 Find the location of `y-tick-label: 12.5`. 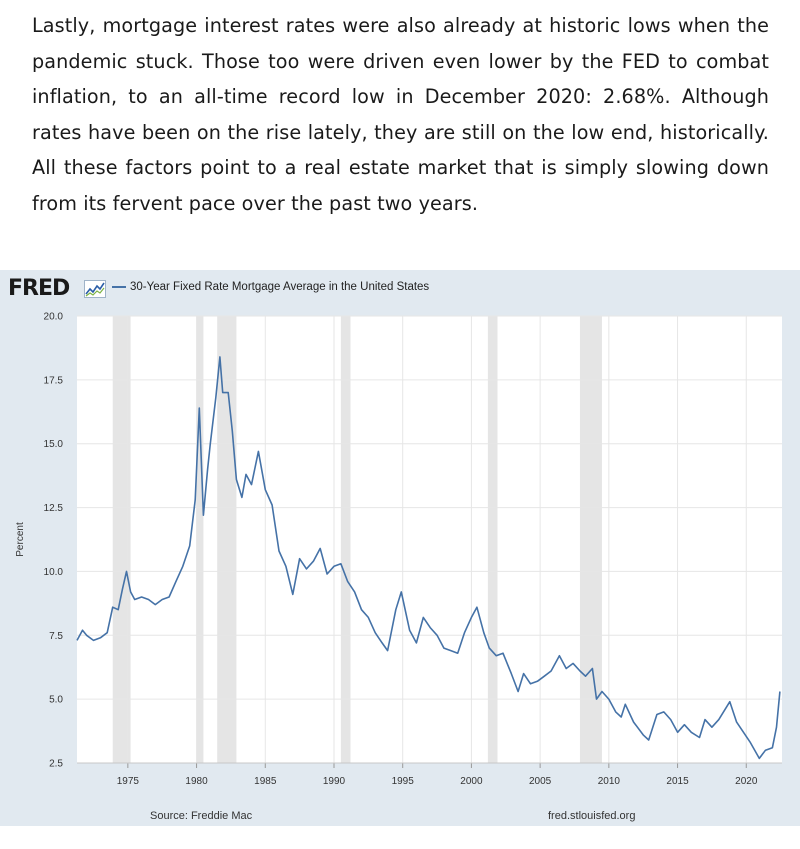

y-tick-label: 12.5 is located at coordinates (54, 508).